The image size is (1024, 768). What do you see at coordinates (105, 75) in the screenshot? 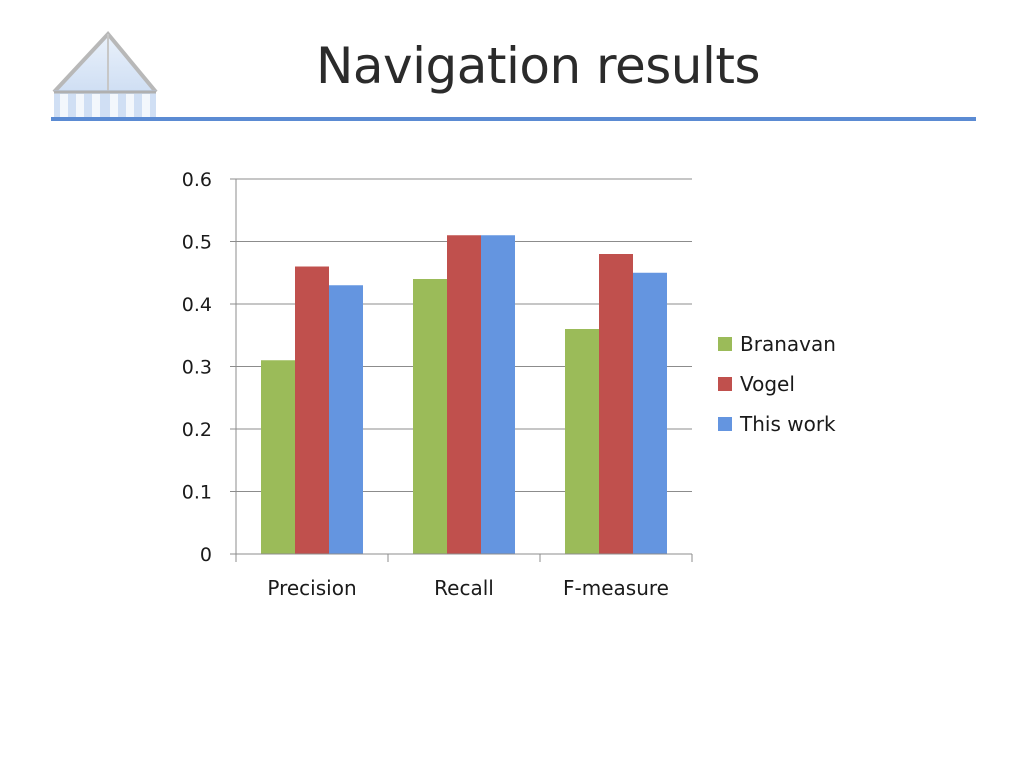
I see `building-logo-icon` at bounding box center [105, 75].